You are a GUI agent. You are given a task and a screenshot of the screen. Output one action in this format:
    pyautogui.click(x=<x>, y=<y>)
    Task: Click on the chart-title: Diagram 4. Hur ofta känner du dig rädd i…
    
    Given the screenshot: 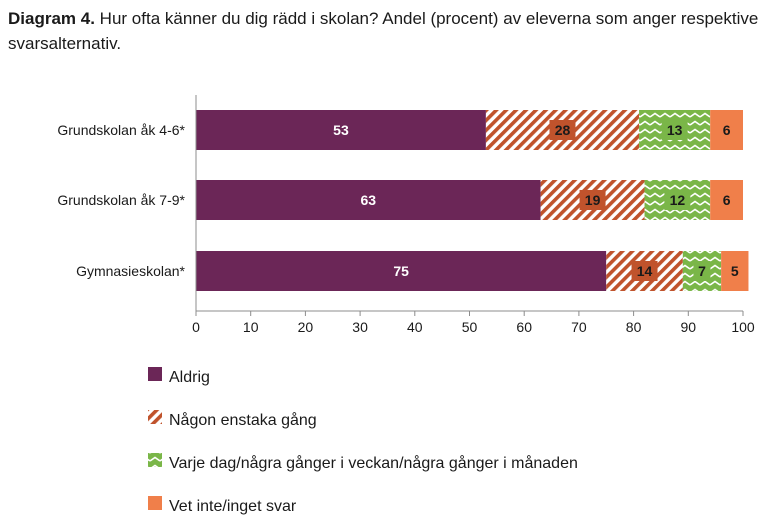 What is the action you would take?
    pyautogui.click(x=393, y=31)
    